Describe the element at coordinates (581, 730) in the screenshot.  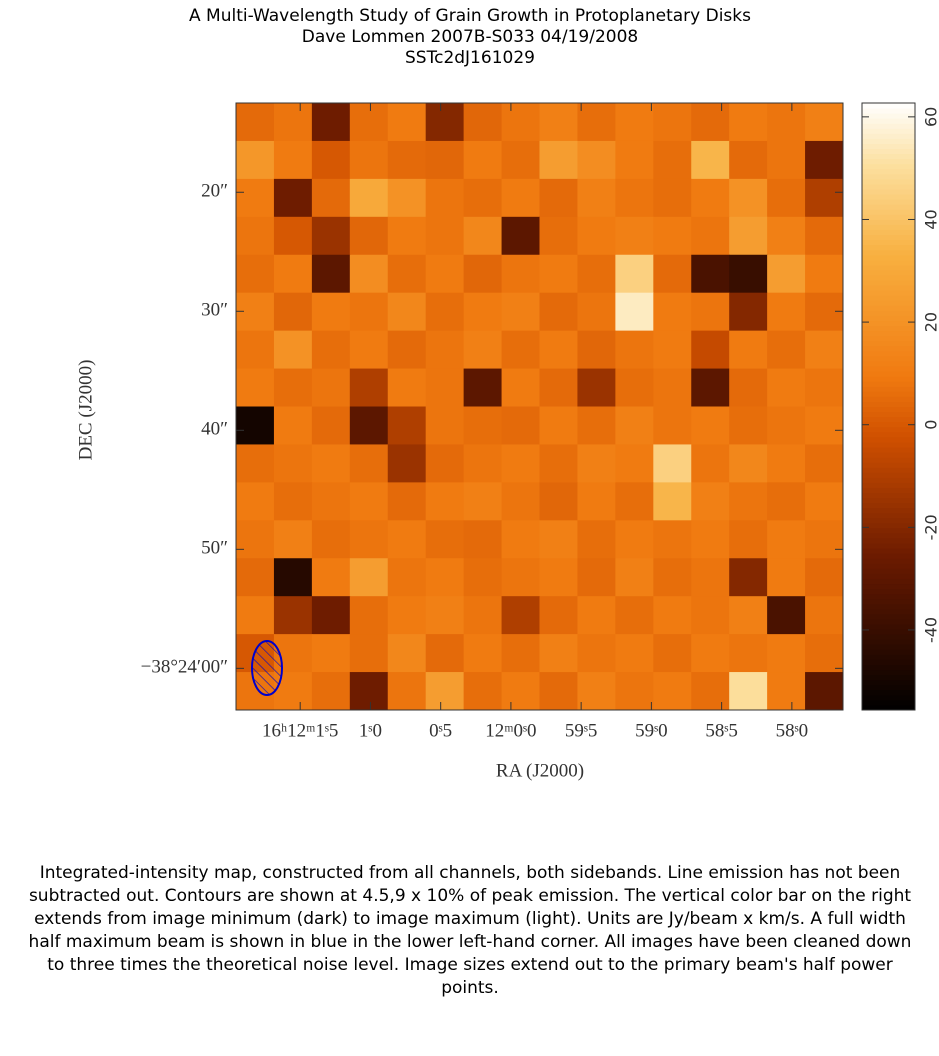
I see `x-tick-label: 59ˢ5` at that location.